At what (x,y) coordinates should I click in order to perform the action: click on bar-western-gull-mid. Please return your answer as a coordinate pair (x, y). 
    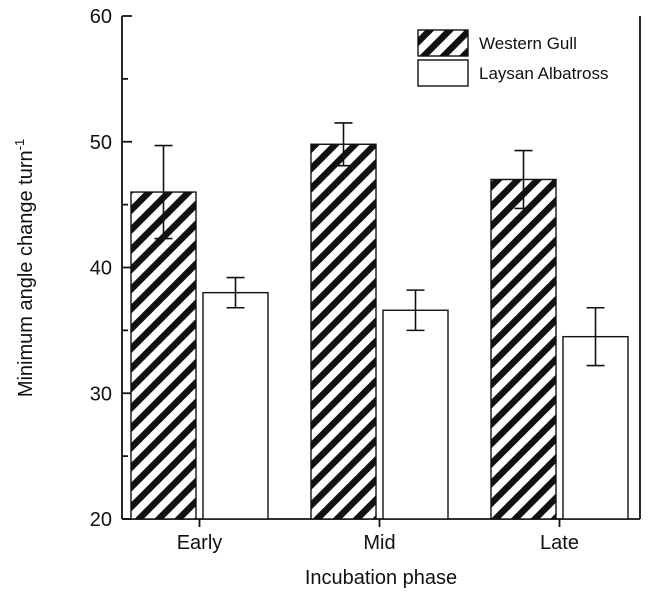
    Looking at the image, I should click on (343, 331).